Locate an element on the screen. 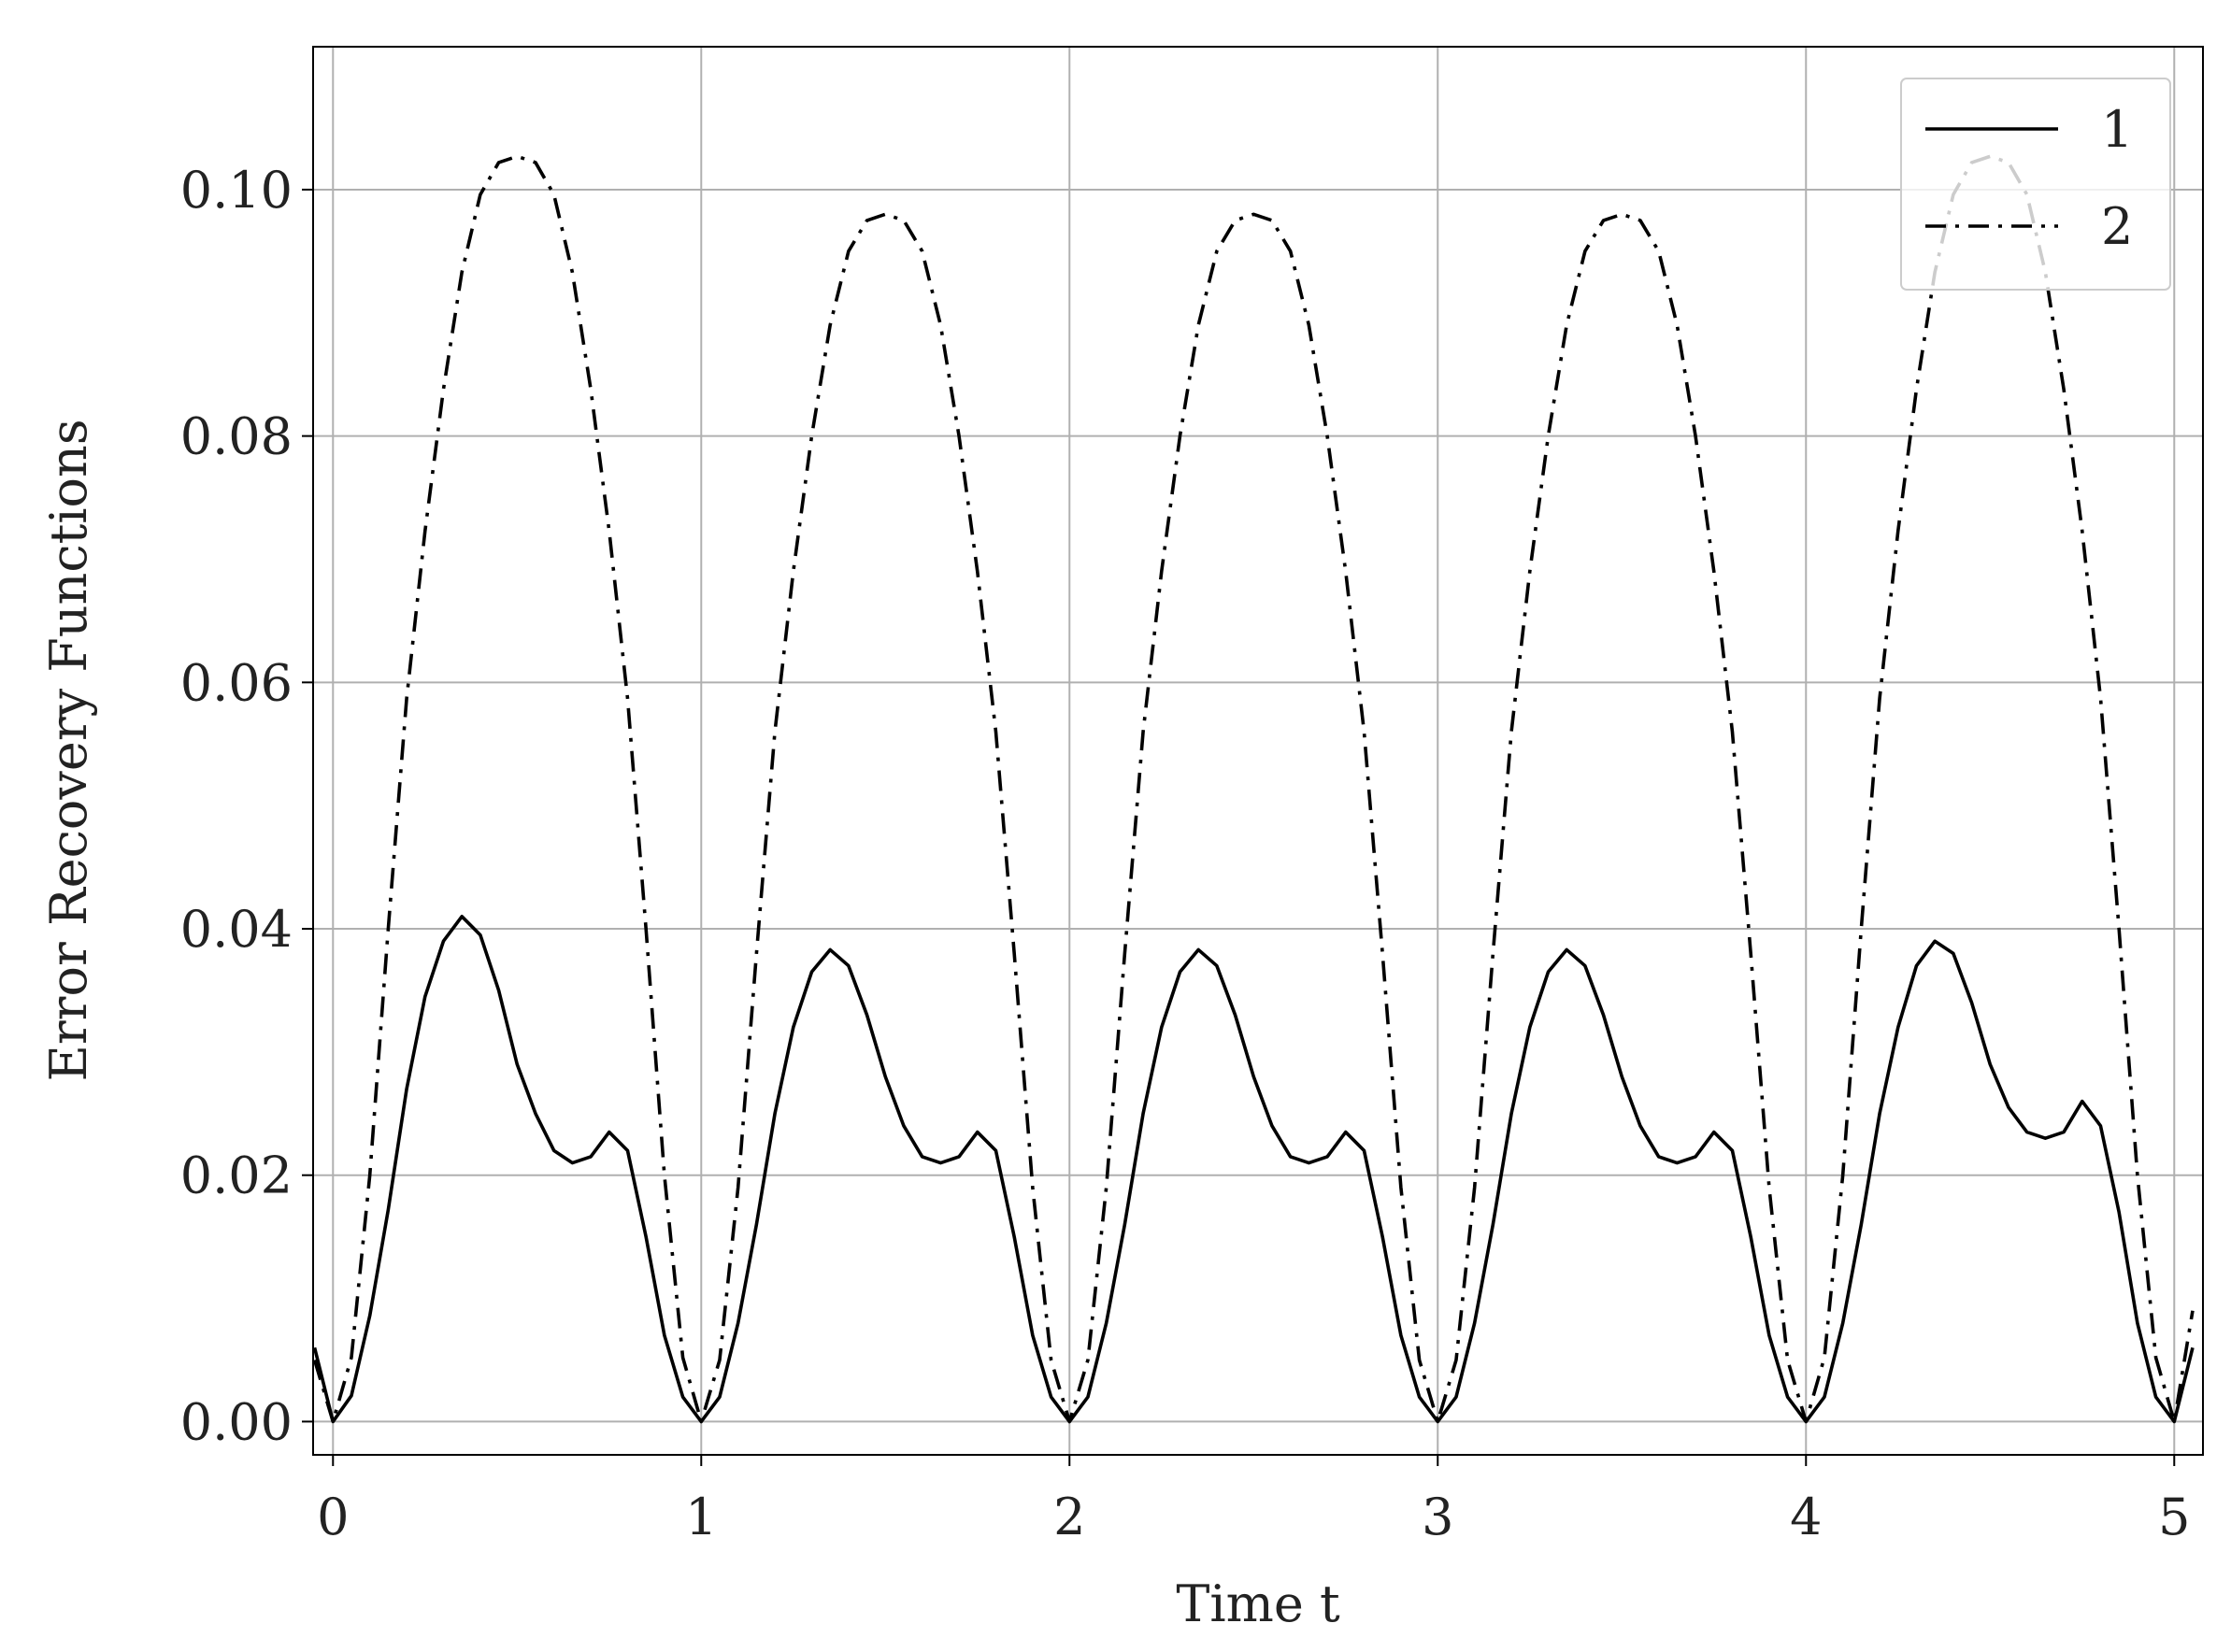 This screenshot has height=1652, width=2231. legend-box is located at coordinates (2036, 185).